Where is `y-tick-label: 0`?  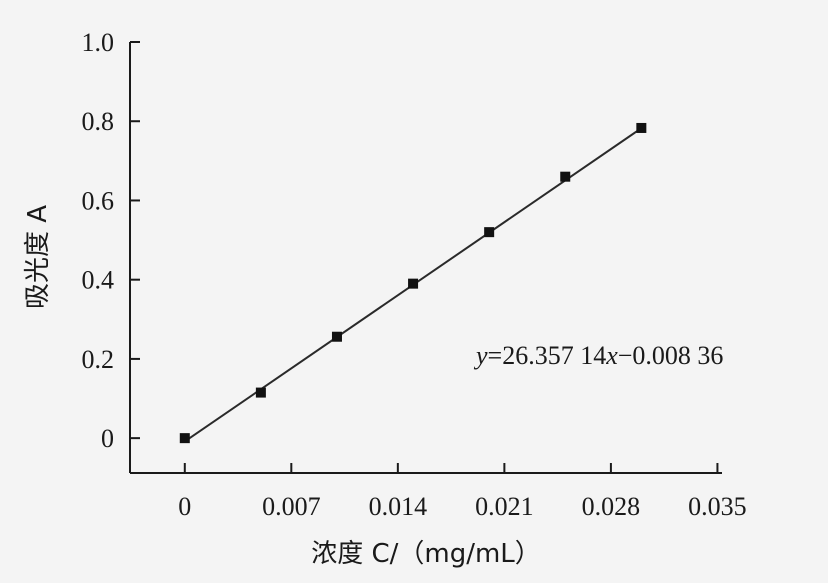
y-tick-label: 0 is located at coordinates (107, 438).